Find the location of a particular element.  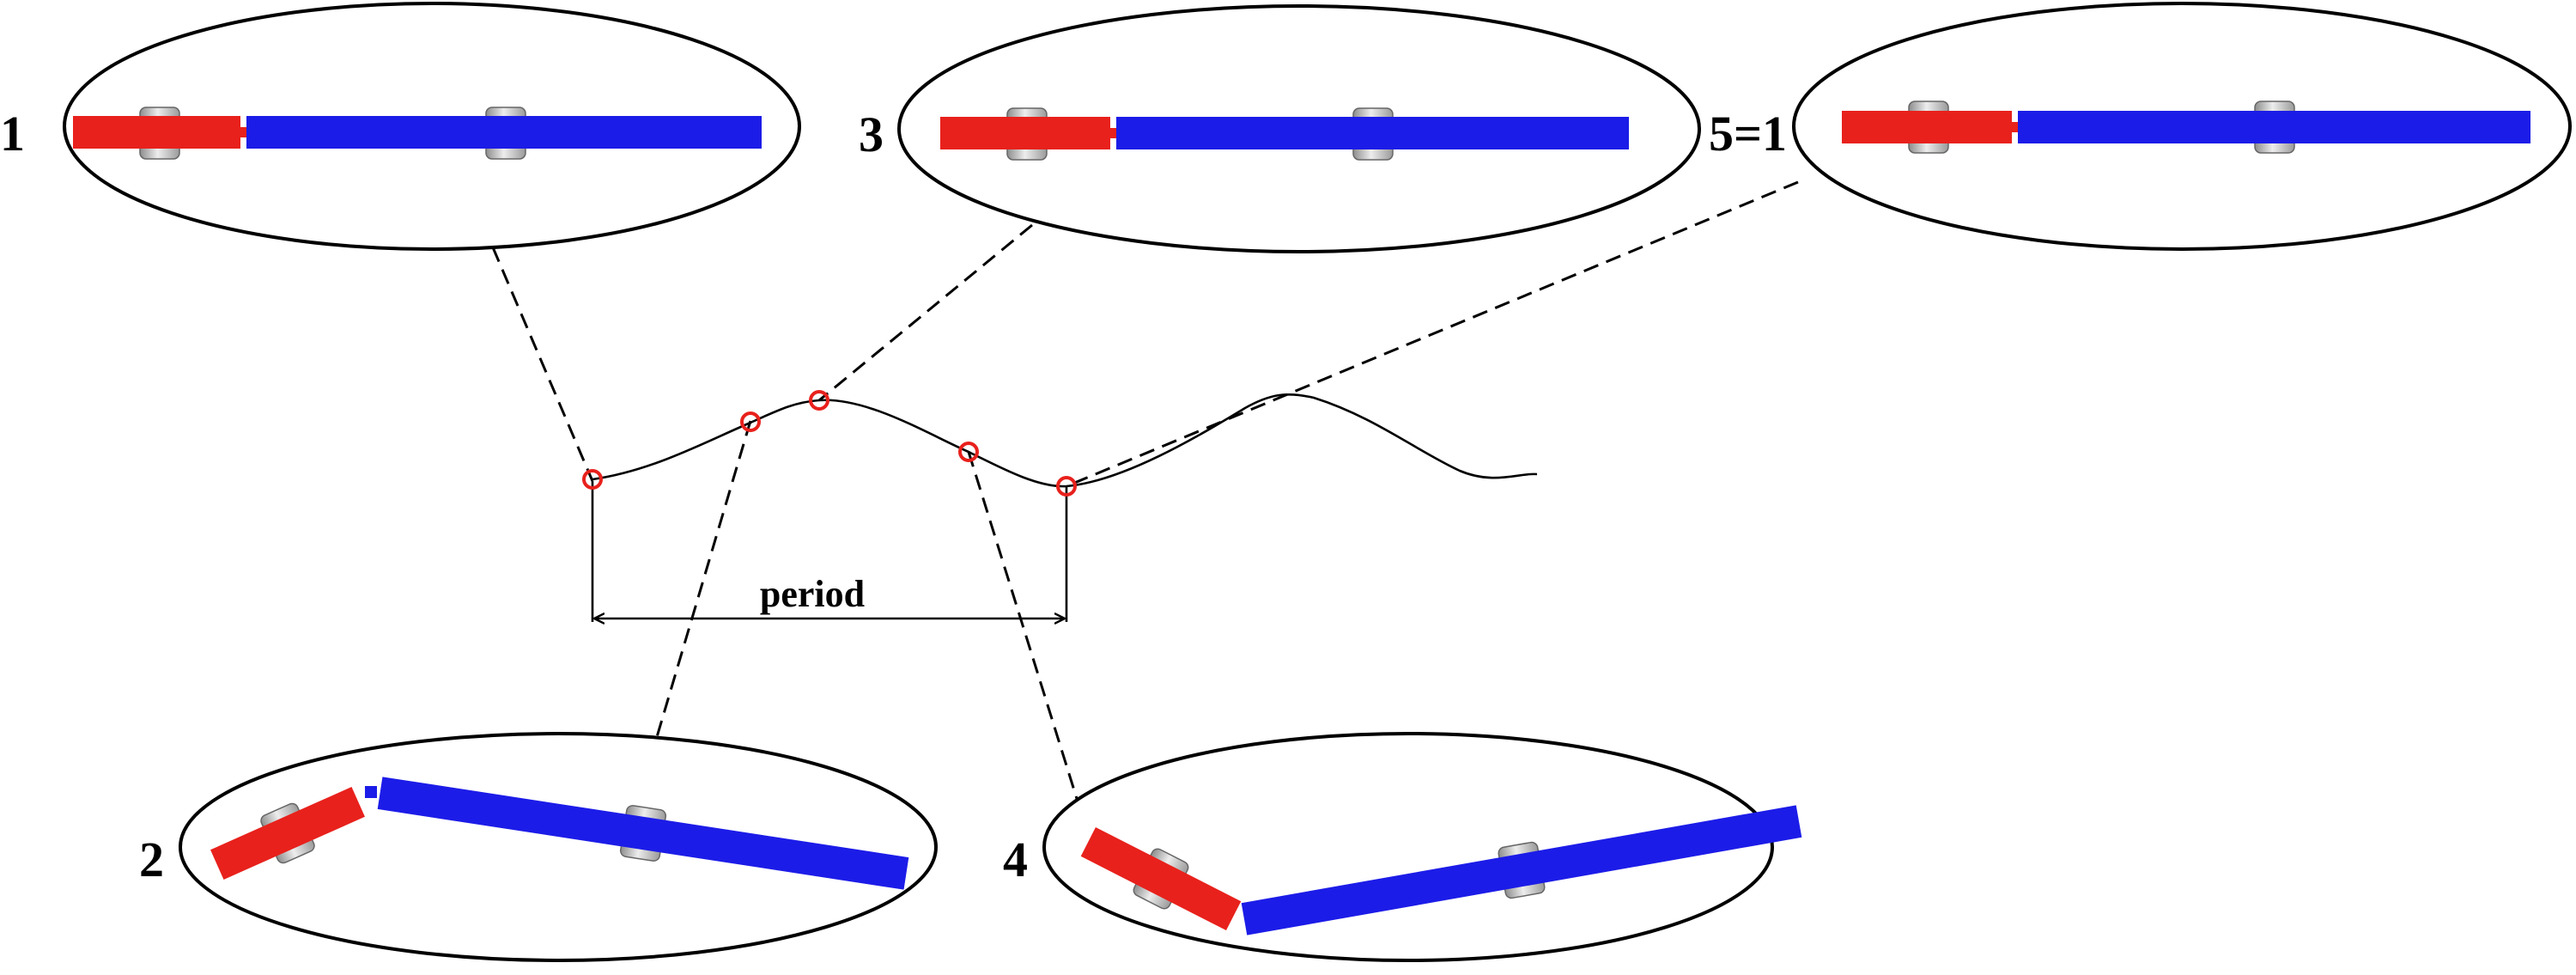

phase-3-callout: 3 is located at coordinates (1280, 128).